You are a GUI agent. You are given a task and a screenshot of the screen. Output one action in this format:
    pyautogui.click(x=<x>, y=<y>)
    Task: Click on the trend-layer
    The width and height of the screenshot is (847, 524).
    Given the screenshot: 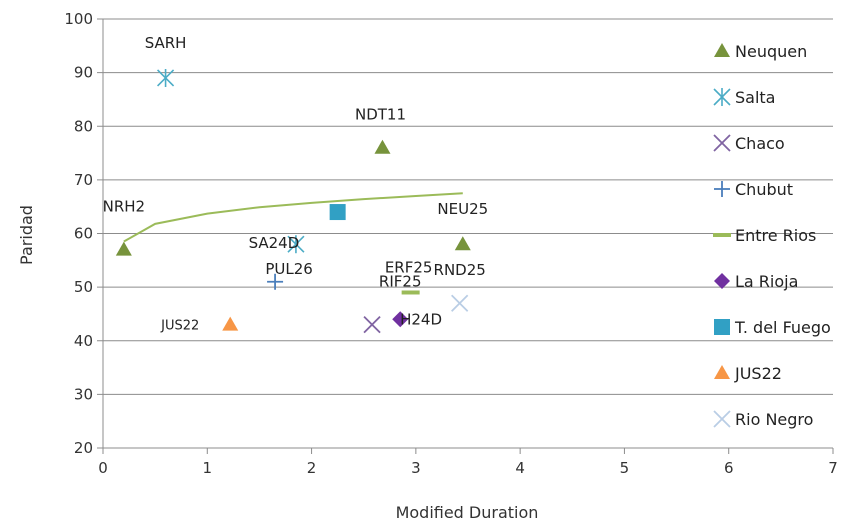 What is the action you would take?
    pyautogui.click(x=293, y=217)
    